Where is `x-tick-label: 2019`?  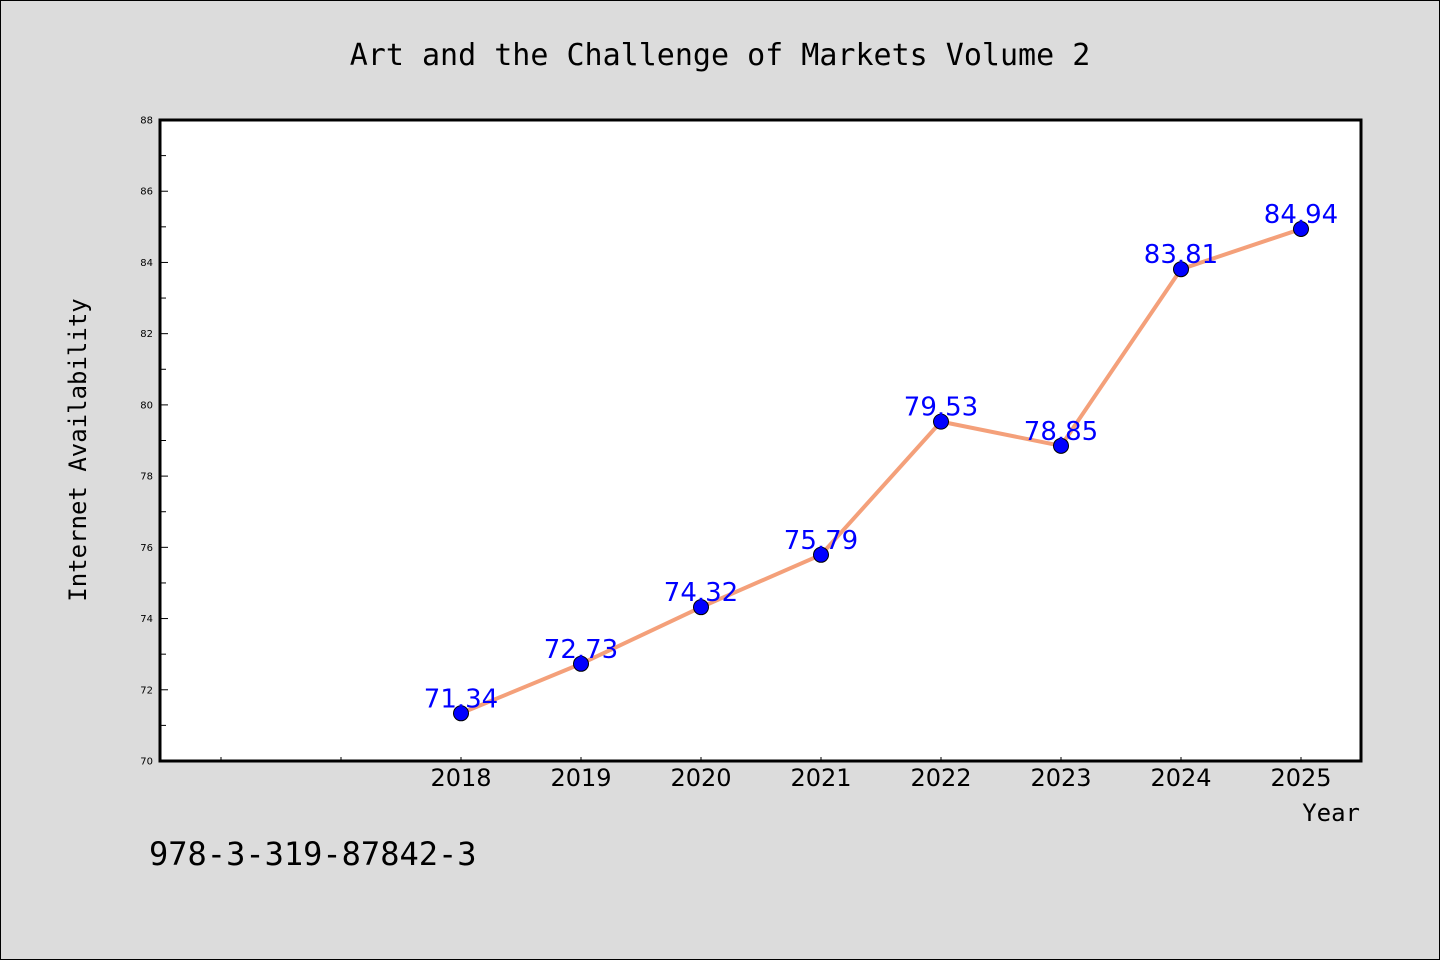
x-tick-label: 2019 is located at coordinates (580, 778).